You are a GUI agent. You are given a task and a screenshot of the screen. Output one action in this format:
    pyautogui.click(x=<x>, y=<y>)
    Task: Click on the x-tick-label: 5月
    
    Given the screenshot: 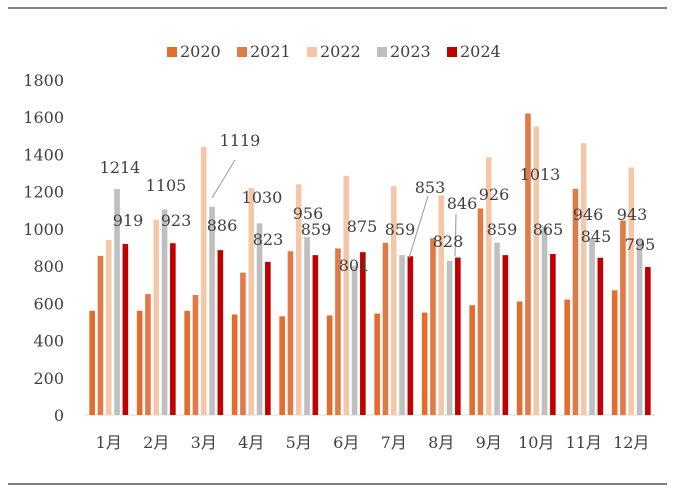 What is the action you would take?
    pyautogui.click(x=299, y=442)
    